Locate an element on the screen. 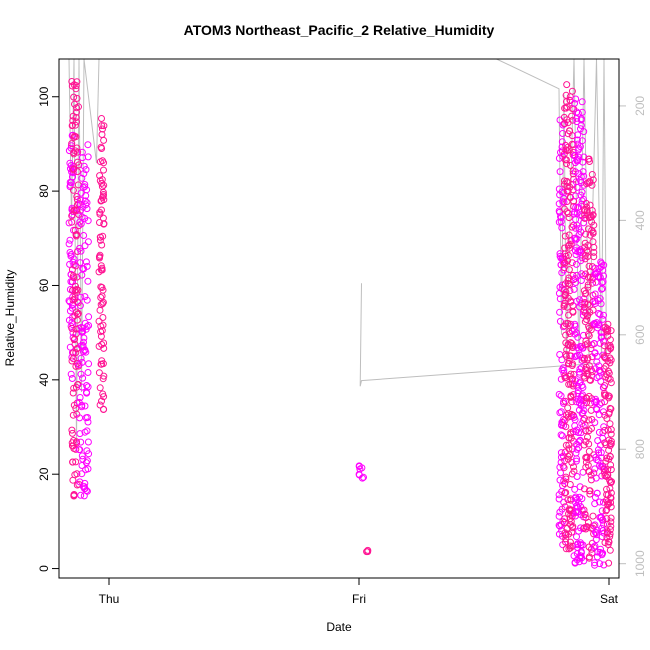 The width and height of the screenshot is (650, 650). y-tick-label: 20 is located at coordinates (44, 474).